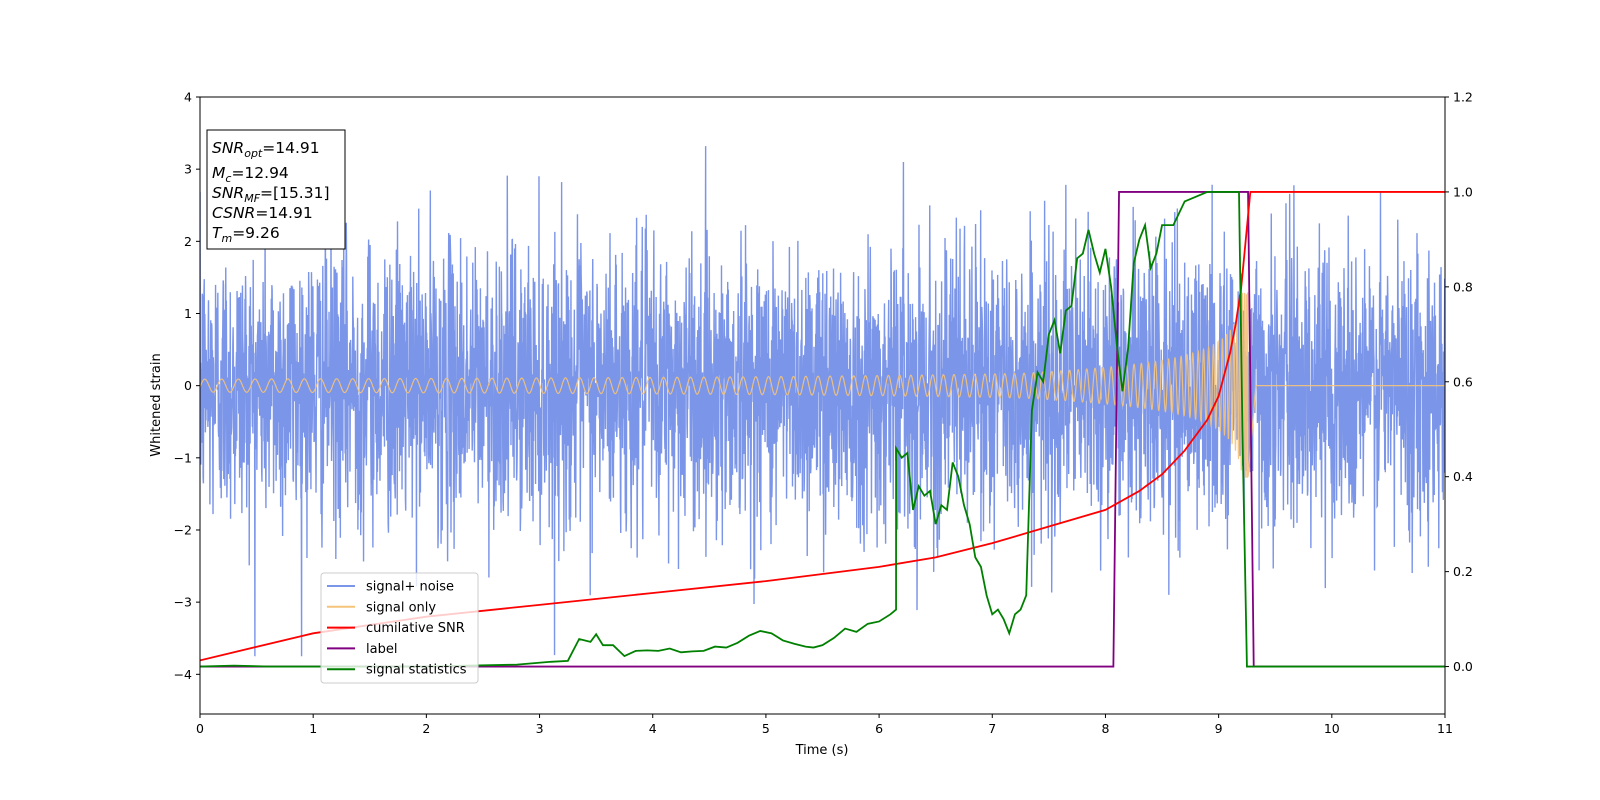 Image resolution: width=1600 pixels, height=800 pixels. Describe the element at coordinates (426, 728) in the screenshot. I see `x-tick-label: 2` at that location.